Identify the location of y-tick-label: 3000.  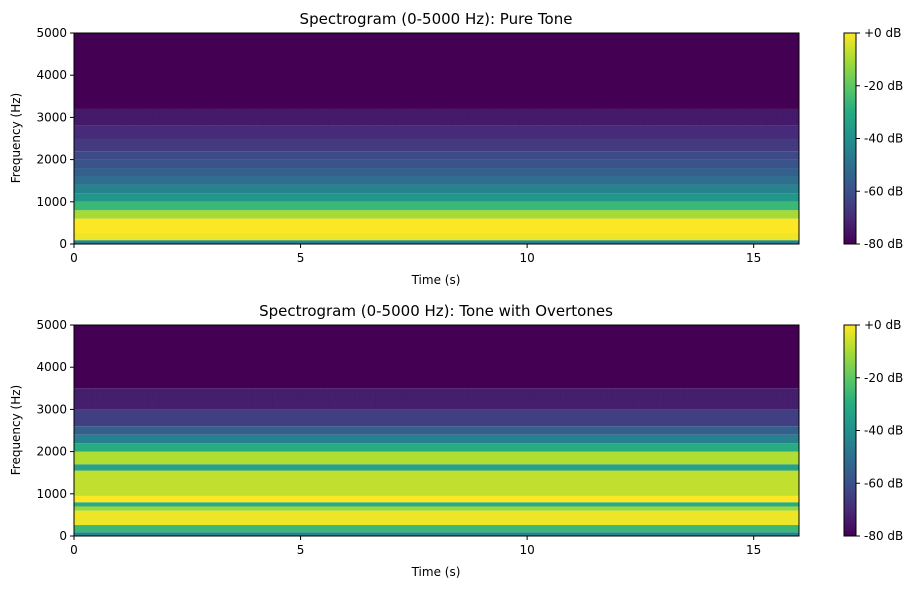
(51, 117).